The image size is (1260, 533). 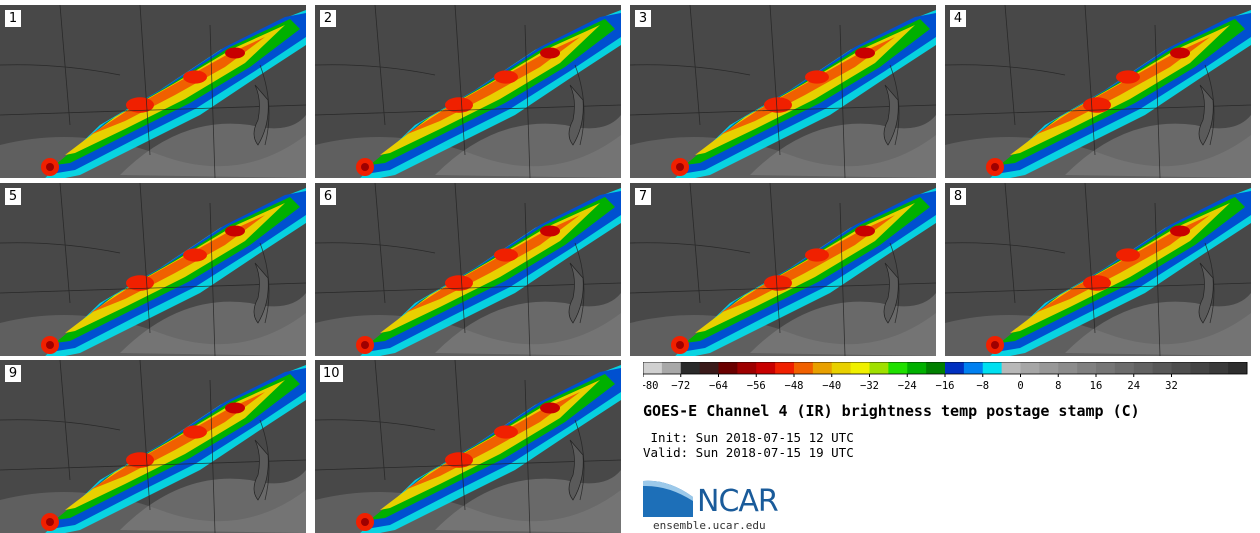 I want to click on colorbar-tick-label: −8, so click(x=982, y=386).